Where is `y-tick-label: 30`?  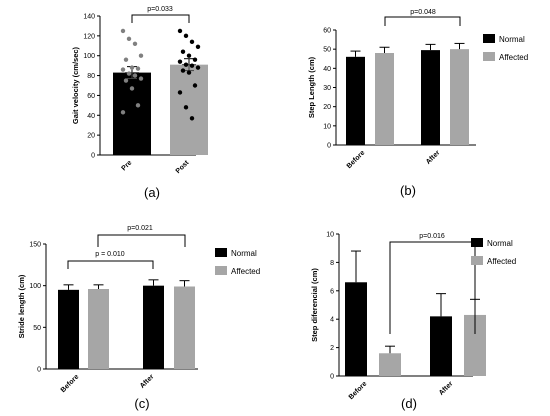
y-tick-label: 30 is located at coordinates (327, 88).